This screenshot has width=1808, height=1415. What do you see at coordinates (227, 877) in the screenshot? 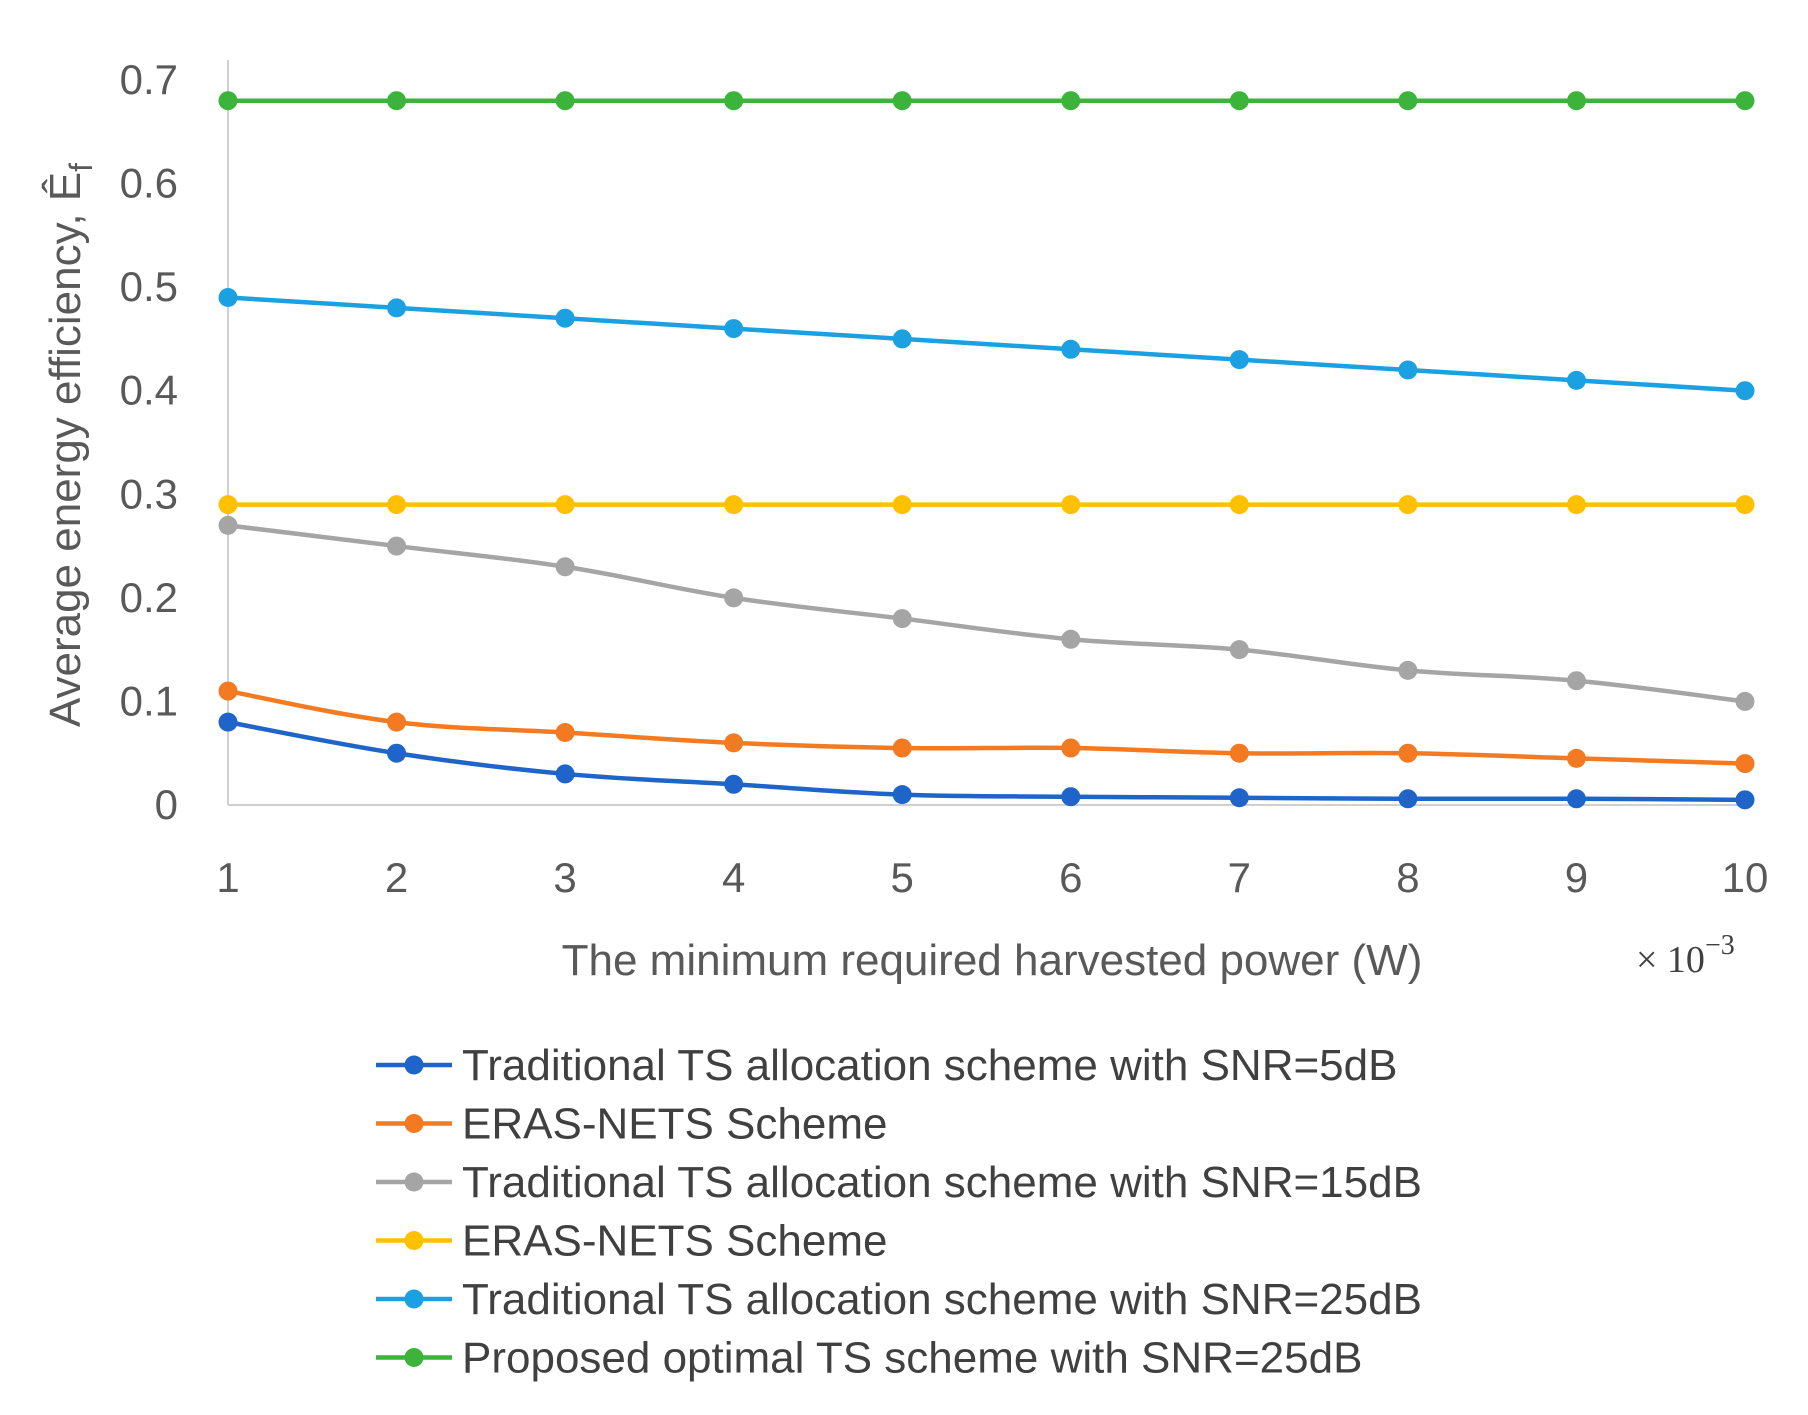
I see `x-tick-label: 1` at bounding box center [227, 877].